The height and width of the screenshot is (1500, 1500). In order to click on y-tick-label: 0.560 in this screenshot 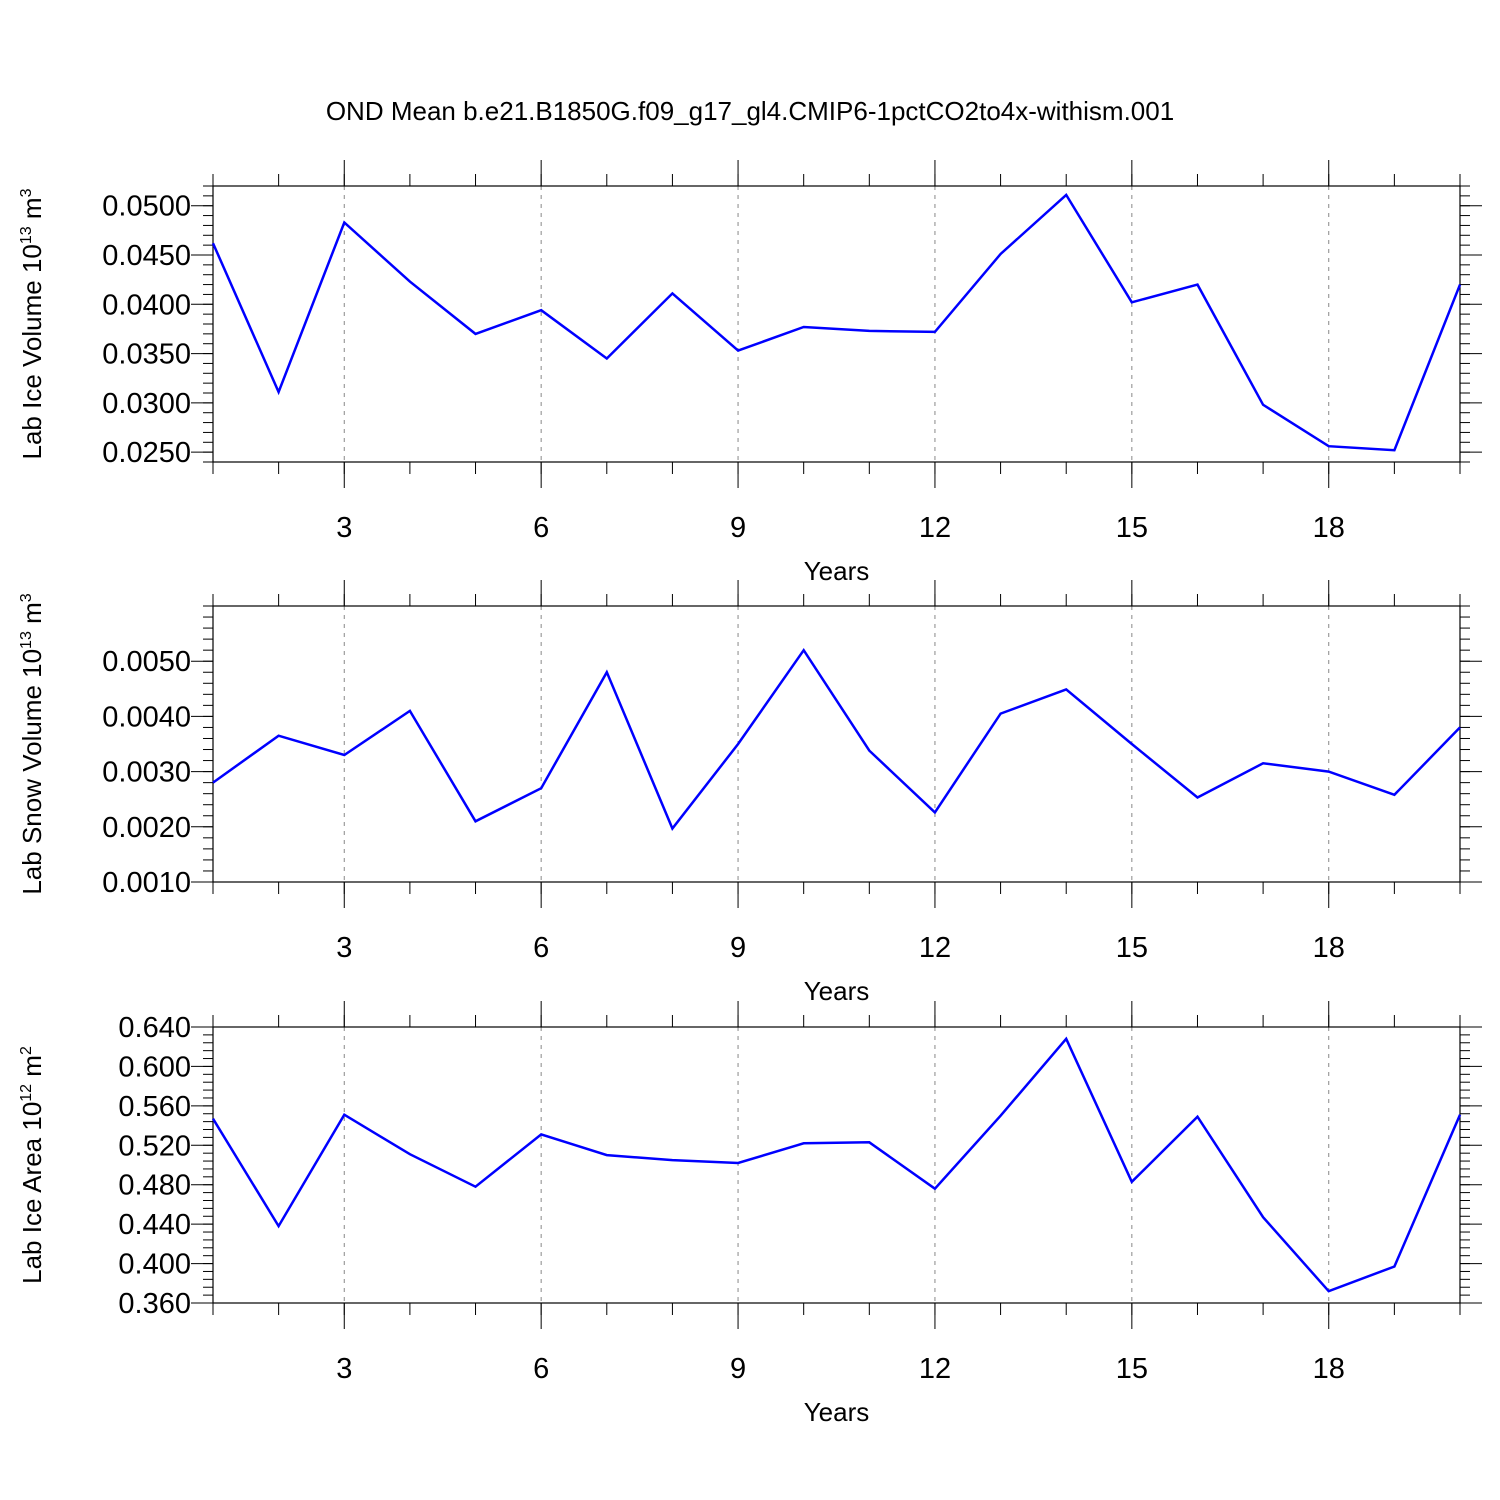, I will do `click(154, 1107)`.